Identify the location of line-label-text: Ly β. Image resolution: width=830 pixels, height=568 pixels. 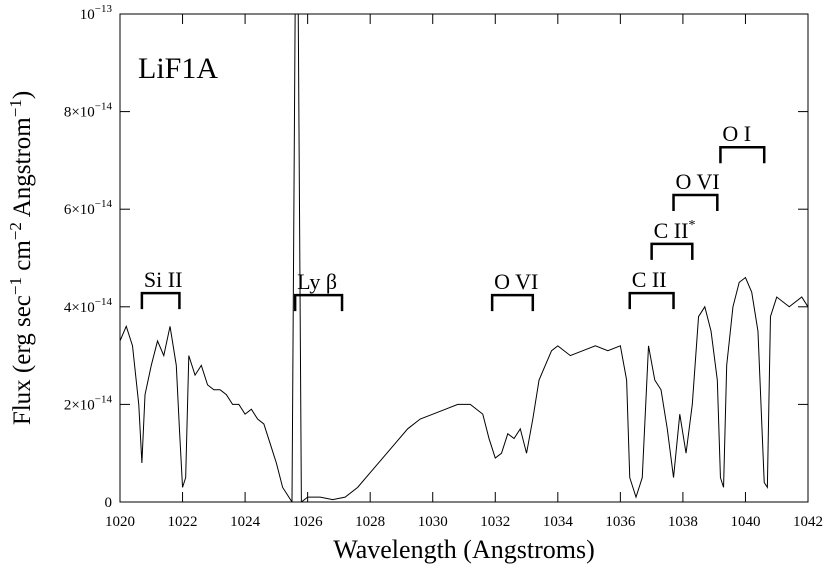
(317, 281).